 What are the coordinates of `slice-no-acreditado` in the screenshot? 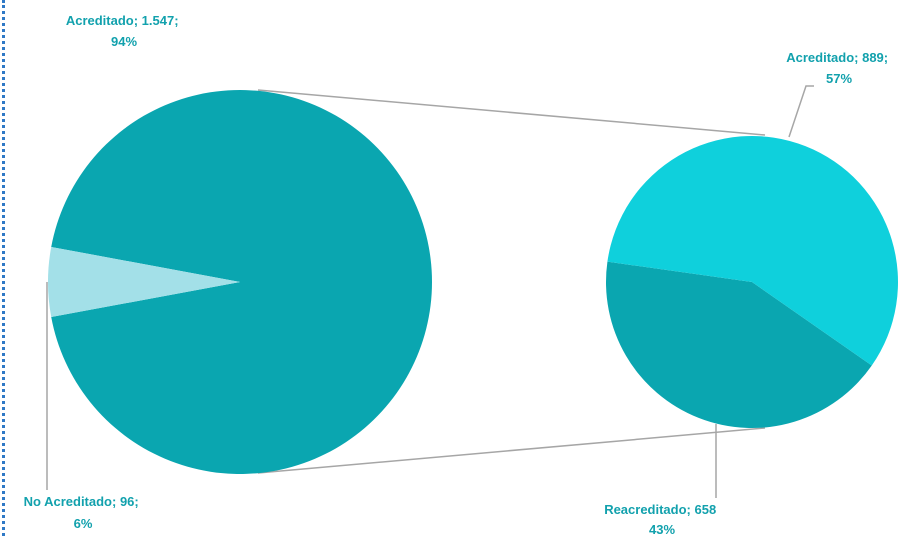 It's located at (143, 282).